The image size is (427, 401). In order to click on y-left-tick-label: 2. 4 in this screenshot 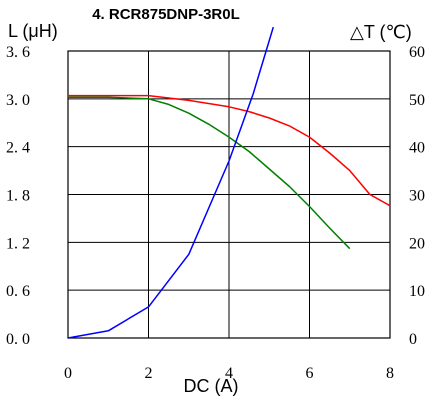, I will do `click(18, 148)`.